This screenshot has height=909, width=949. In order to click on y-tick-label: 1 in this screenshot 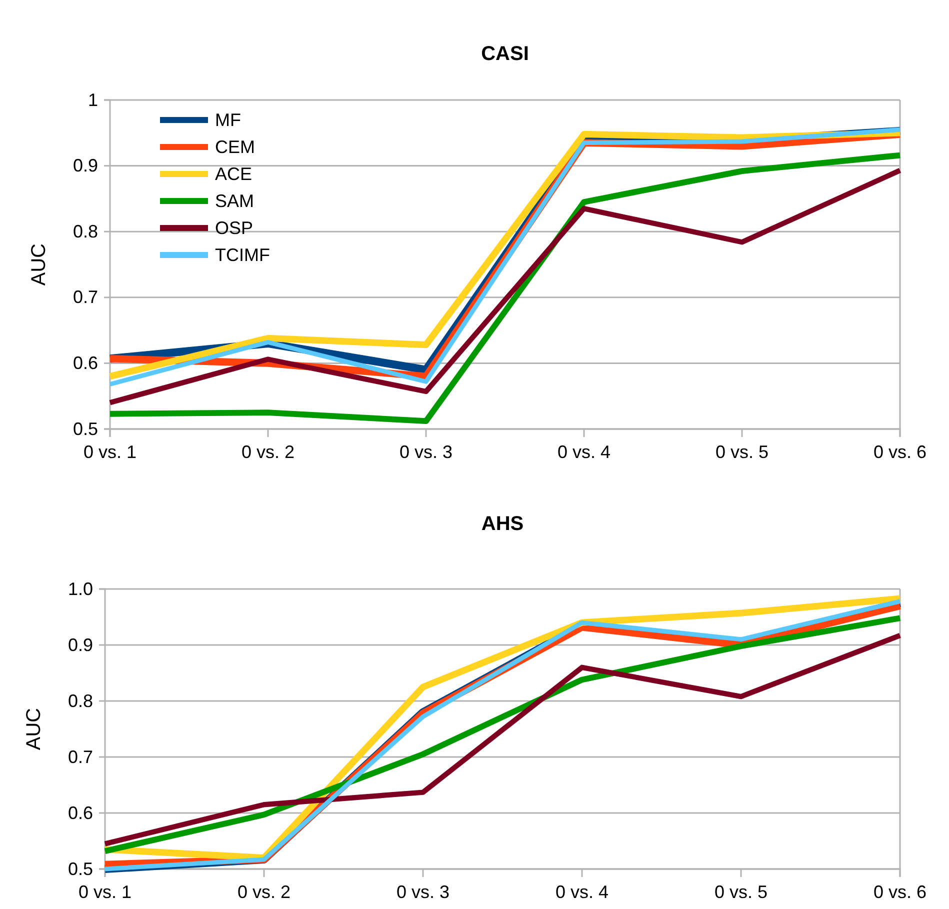, I will do `click(93, 100)`.